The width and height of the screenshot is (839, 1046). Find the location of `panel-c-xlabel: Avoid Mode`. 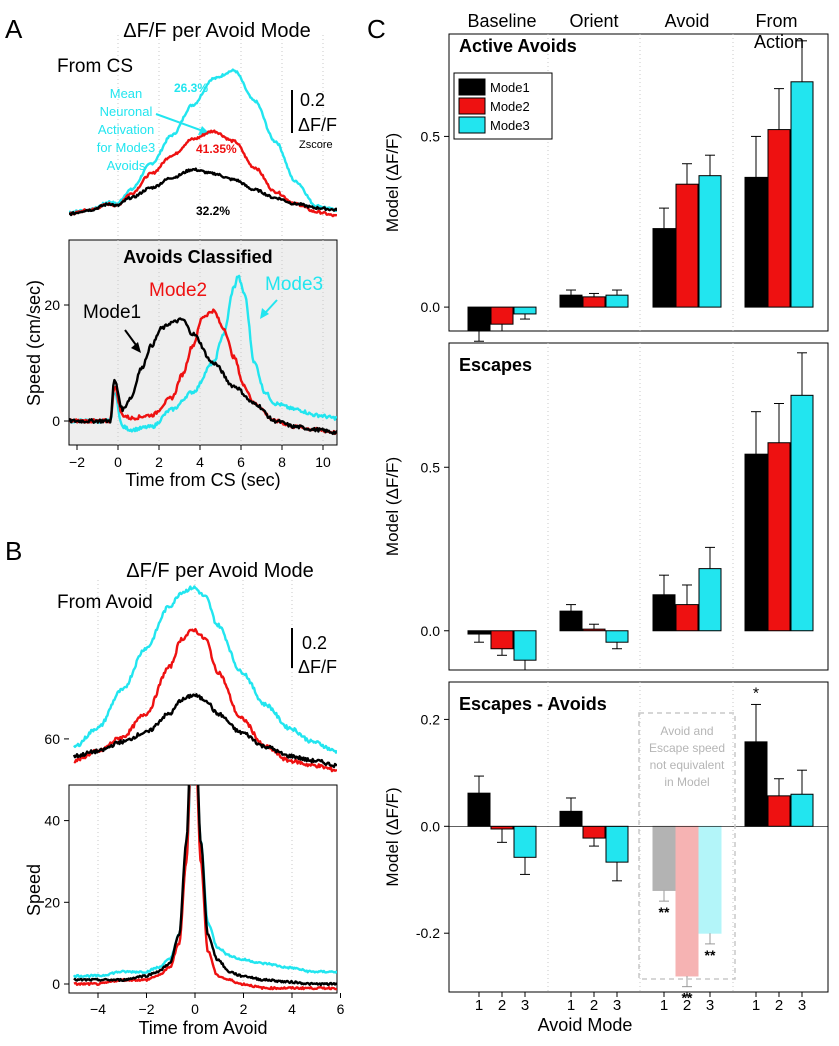

panel-c-xlabel: Avoid Mode is located at coordinates (585, 1025).